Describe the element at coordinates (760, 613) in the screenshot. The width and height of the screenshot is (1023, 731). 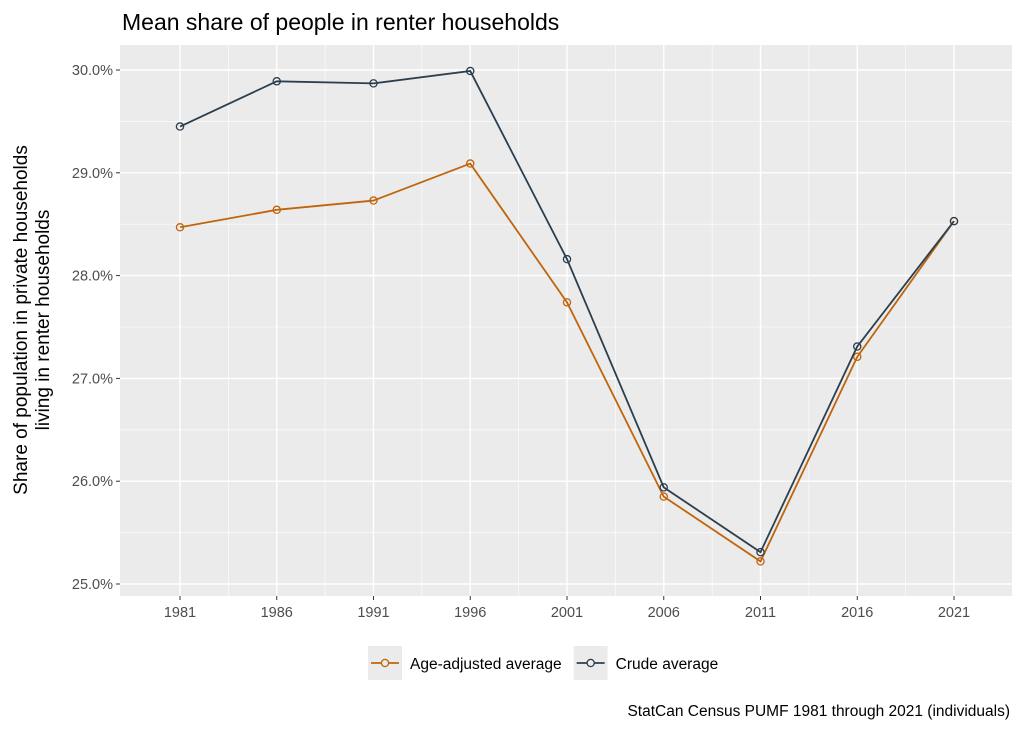
I see `x-tick-label: 2011` at that location.